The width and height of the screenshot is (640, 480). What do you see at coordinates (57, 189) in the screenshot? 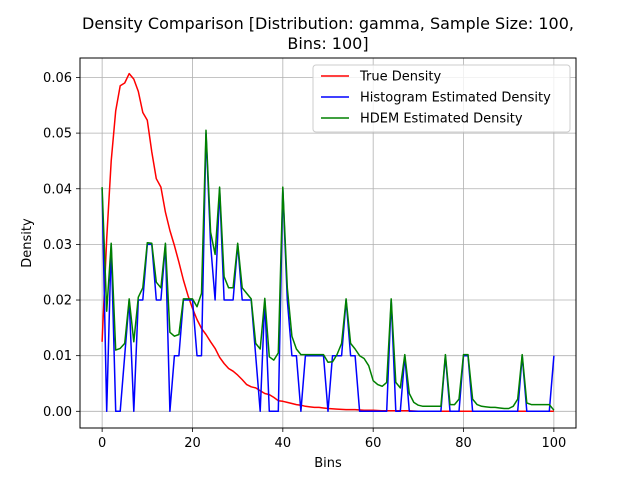
I see `y-tick-label: 0.04` at bounding box center [57, 189].